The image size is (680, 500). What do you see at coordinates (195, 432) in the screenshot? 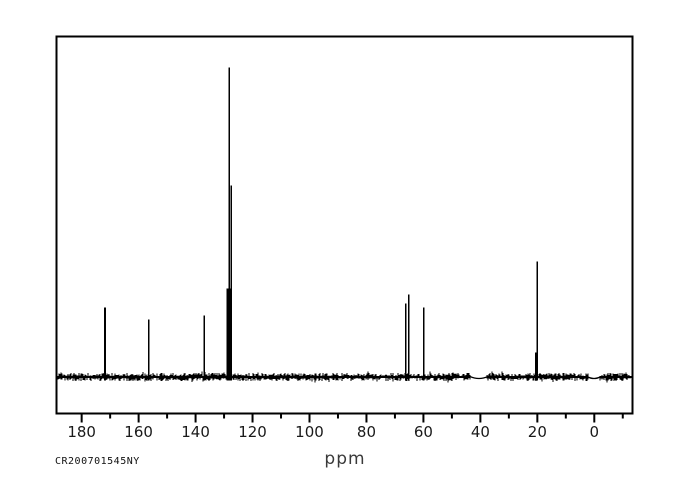
I see `x-tick-label: 140` at bounding box center [195, 432].